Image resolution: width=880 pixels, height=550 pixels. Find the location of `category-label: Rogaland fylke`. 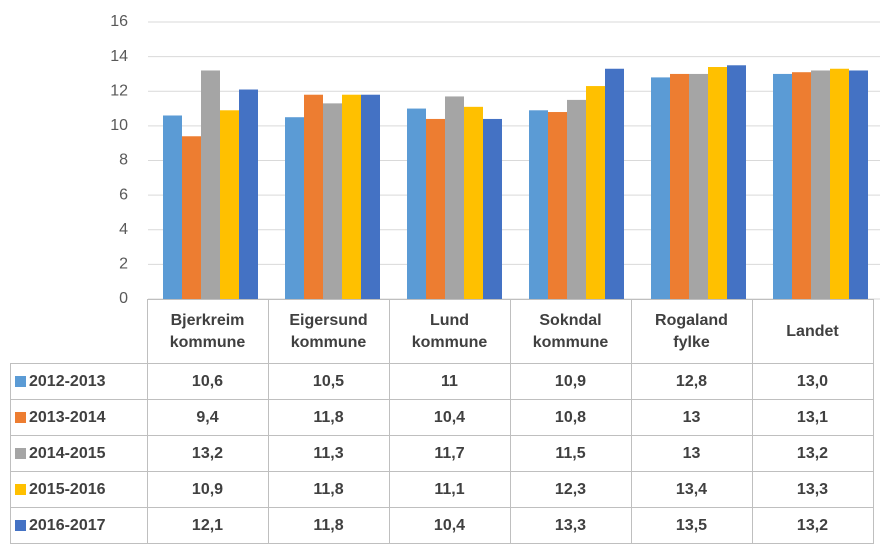

category-label: Rogaland fylke is located at coordinates (691, 331).